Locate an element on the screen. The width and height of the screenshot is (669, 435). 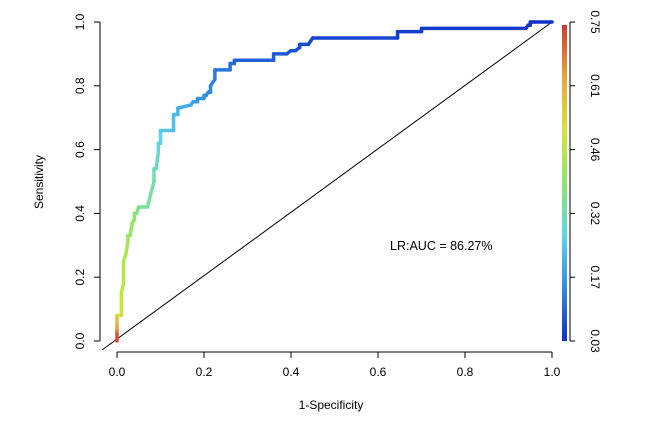
x-tick-label: 0.4 is located at coordinates (291, 372).